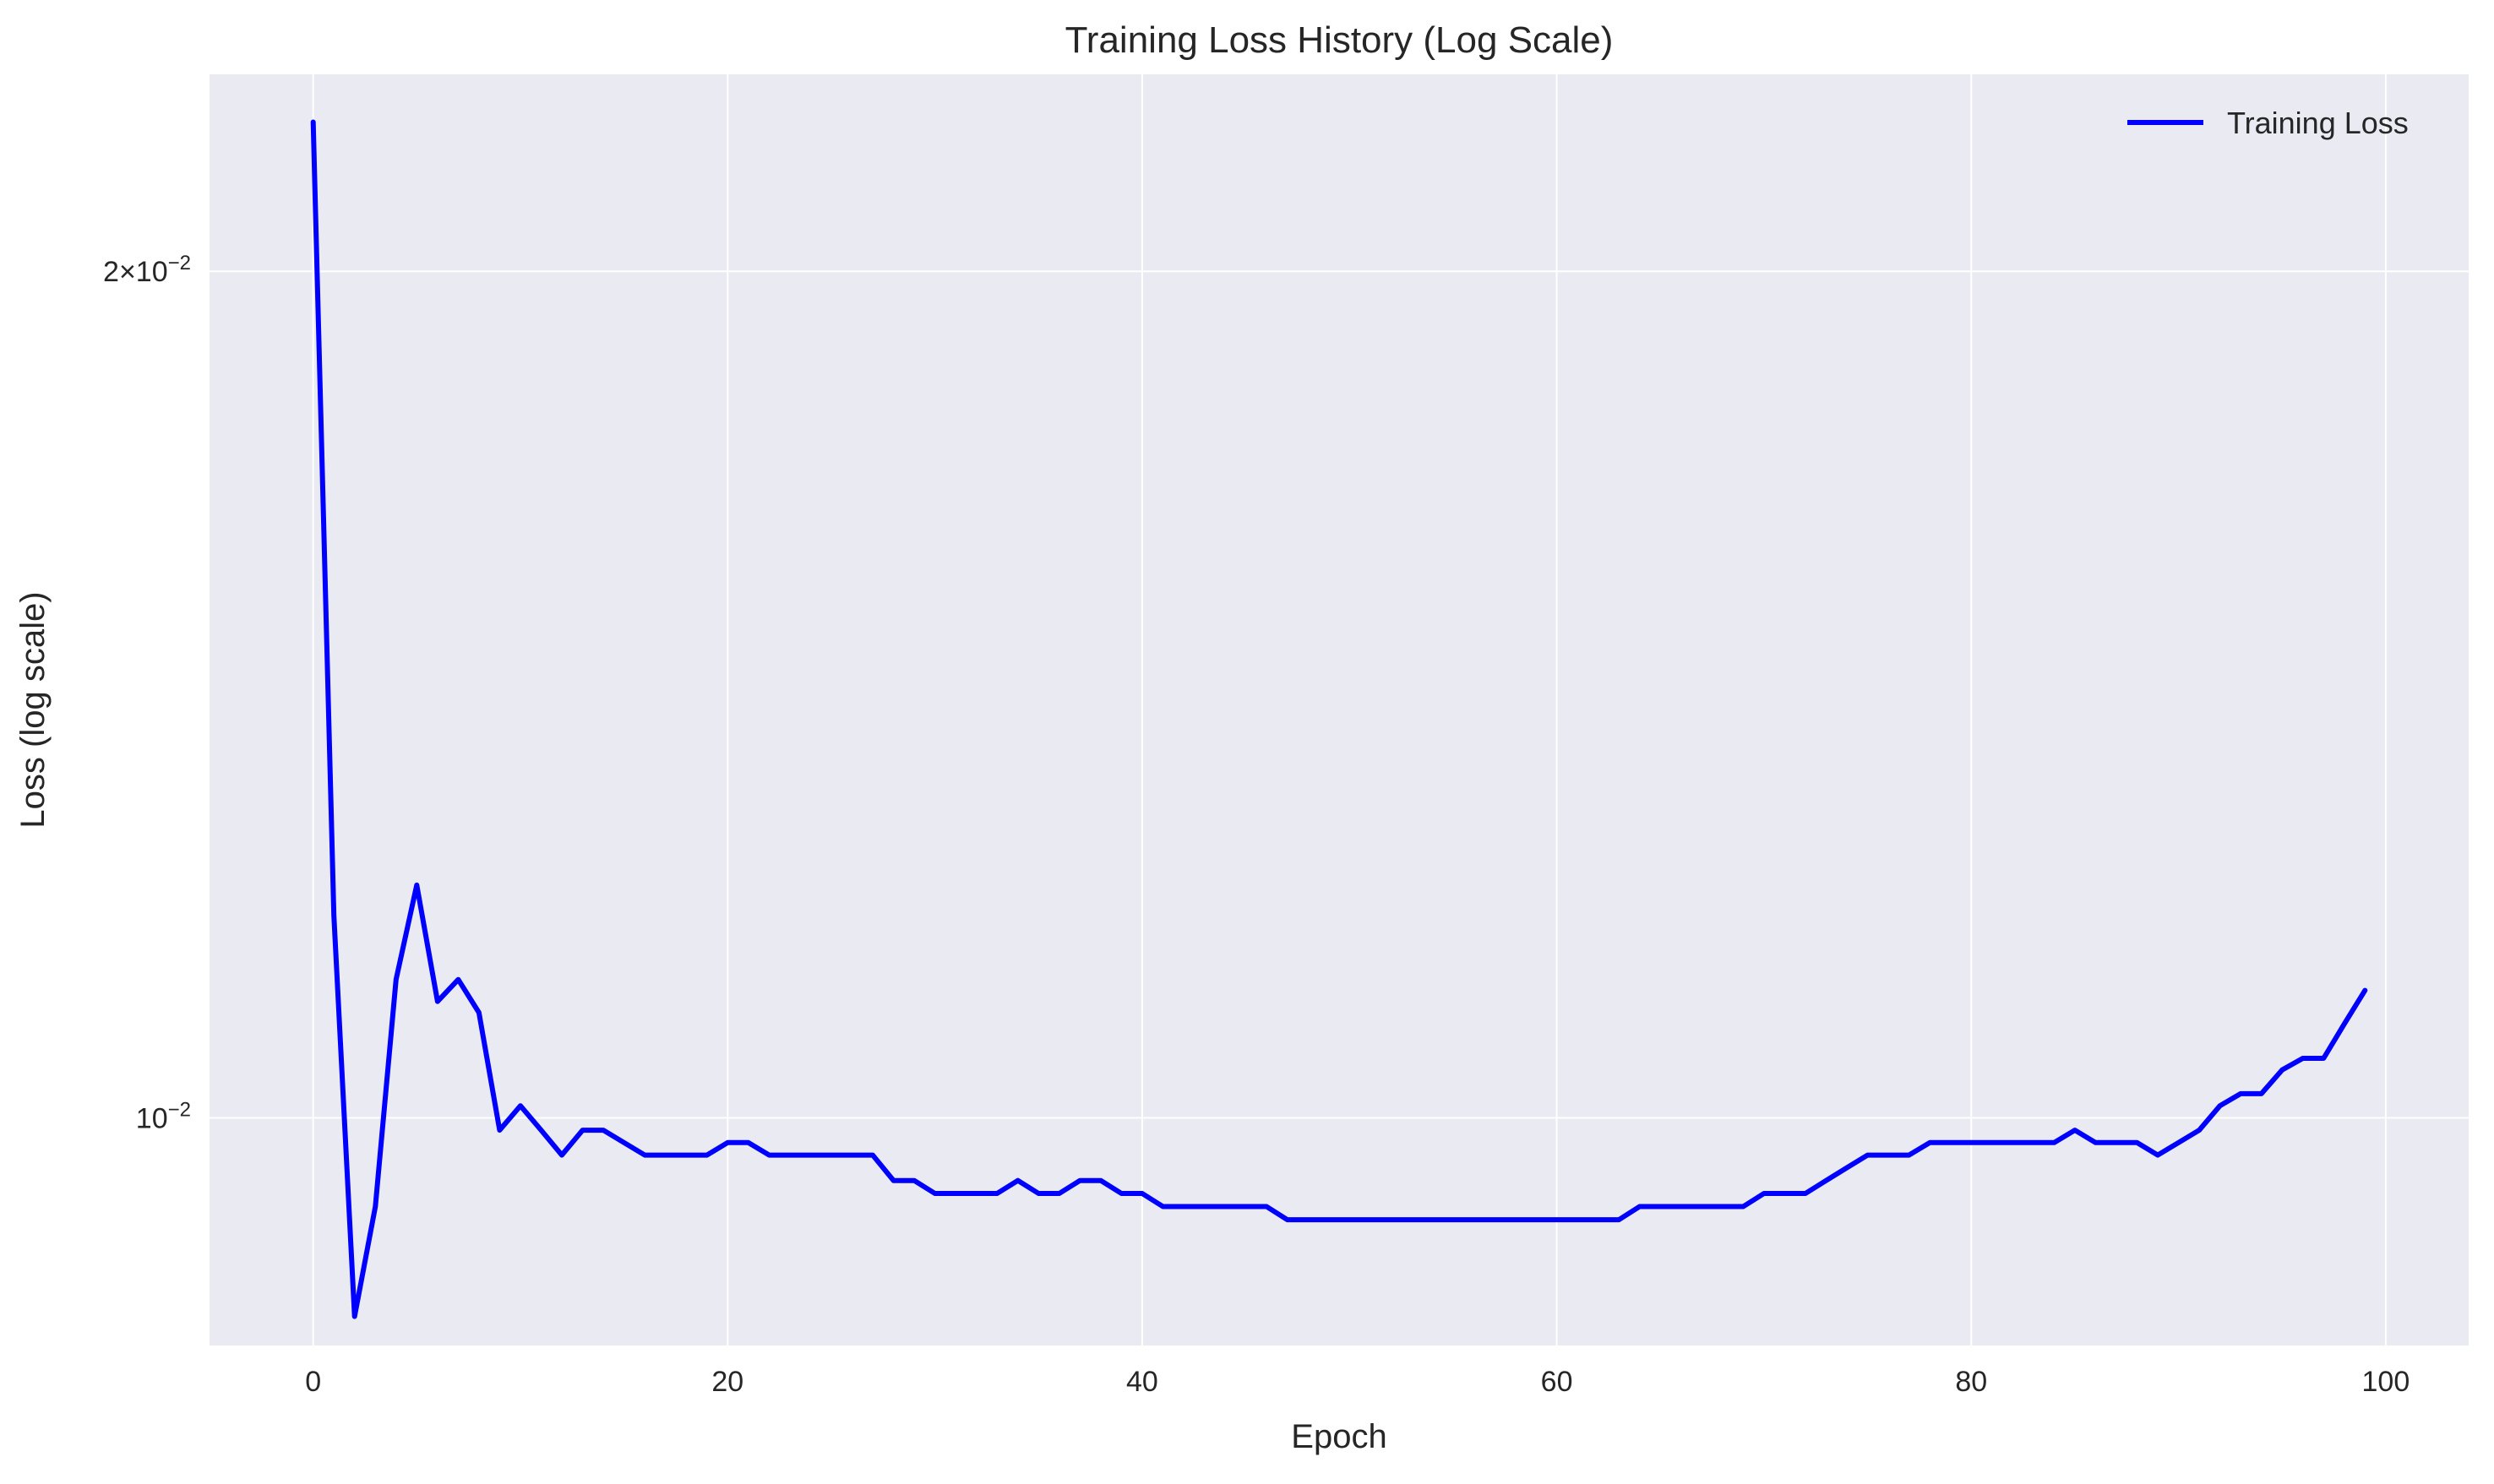 The width and height of the screenshot is (2494, 1484). I want to click on legend: Training Loss, so click(2268, 123).